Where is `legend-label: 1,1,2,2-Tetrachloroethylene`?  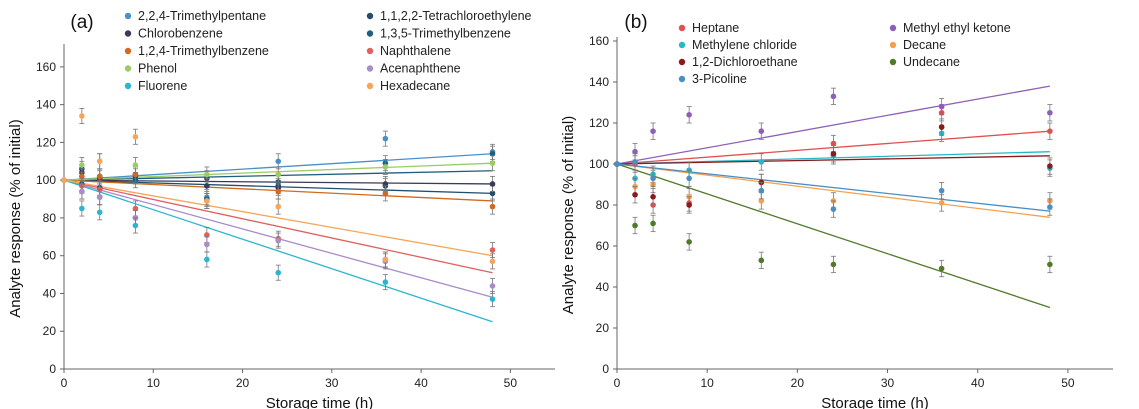 legend-label: 1,1,2,2-Tetrachloroethylene is located at coordinates (456, 16).